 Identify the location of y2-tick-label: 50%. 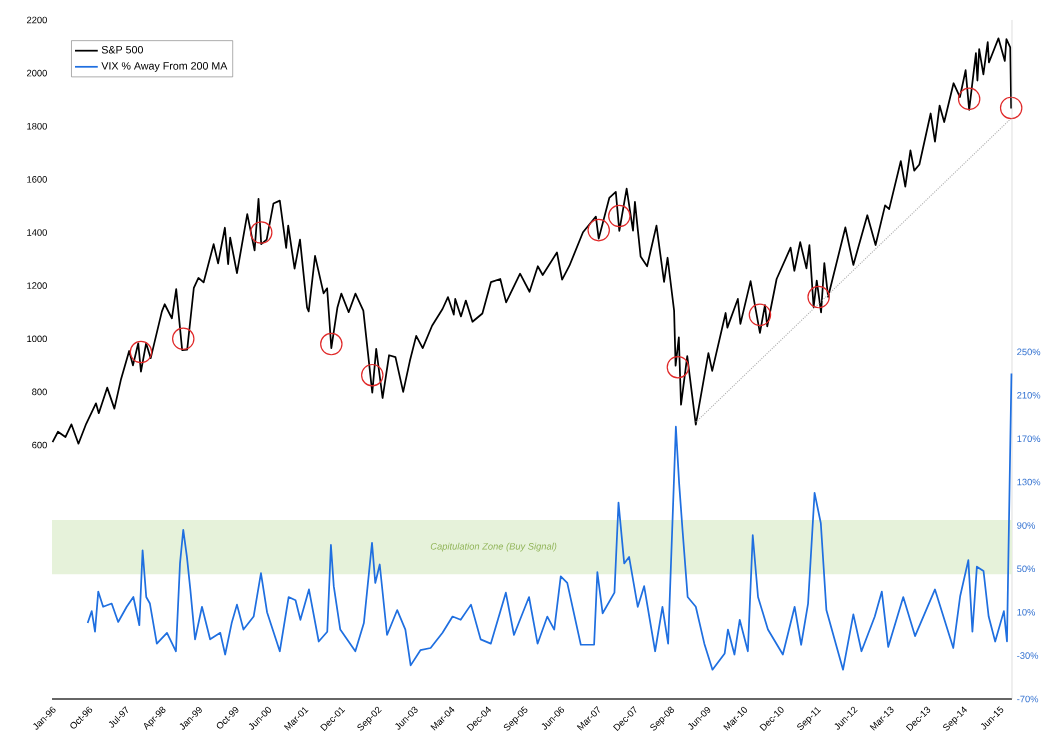
(1026, 569).